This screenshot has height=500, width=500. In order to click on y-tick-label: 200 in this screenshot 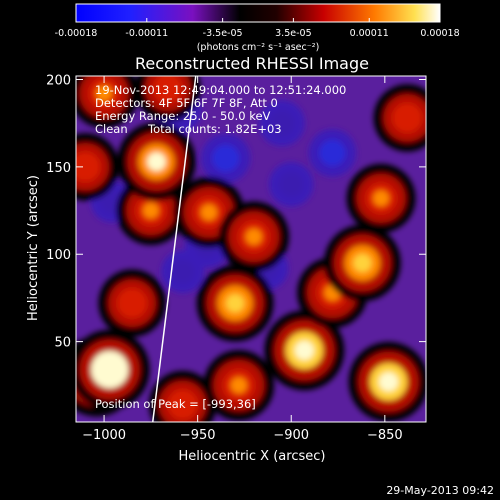, I will do `click(58, 80)`.